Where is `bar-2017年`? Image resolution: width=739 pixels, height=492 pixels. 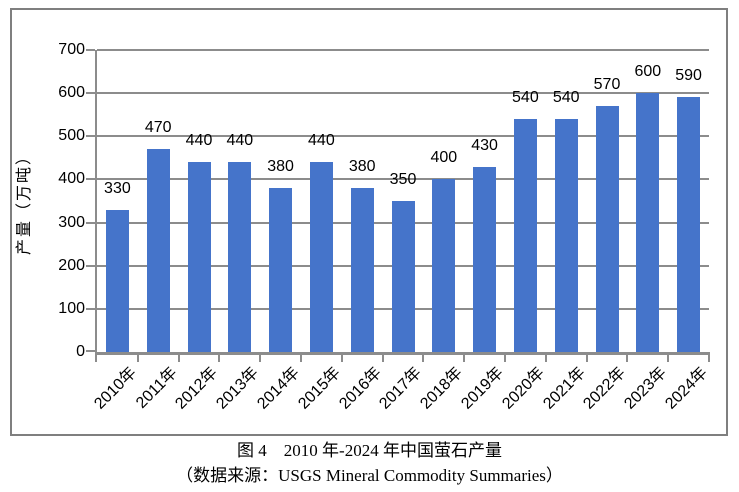 bar-2017年 is located at coordinates (403, 276).